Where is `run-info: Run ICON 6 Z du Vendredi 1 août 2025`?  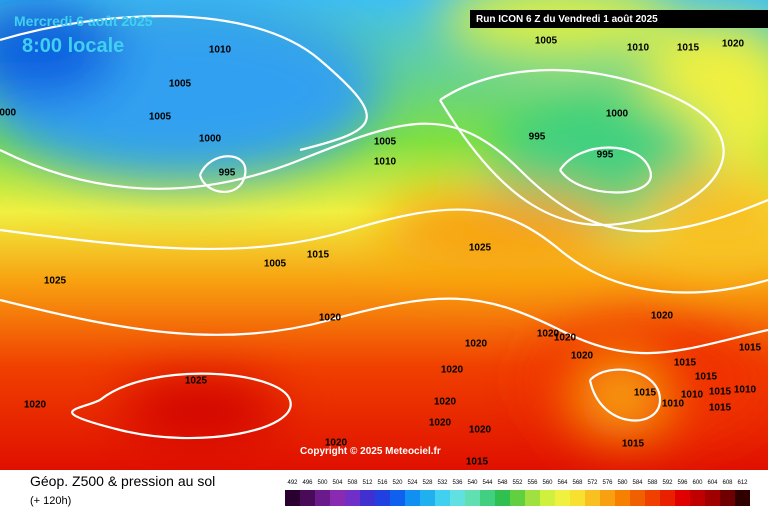
run-info: Run ICON 6 Z du Vendredi 1 août 2025 is located at coordinates (567, 19).